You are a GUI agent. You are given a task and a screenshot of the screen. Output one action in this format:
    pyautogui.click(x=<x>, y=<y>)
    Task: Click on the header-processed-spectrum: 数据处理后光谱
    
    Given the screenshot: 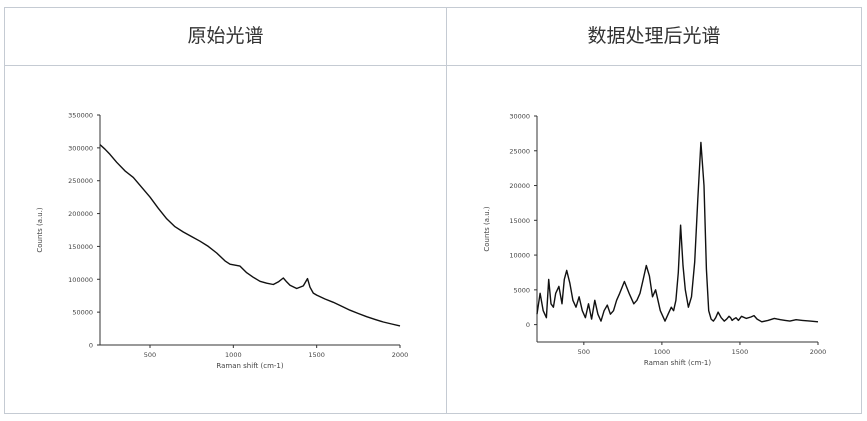 What is the action you would take?
    pyautogui.click(x=654, y=36)
    